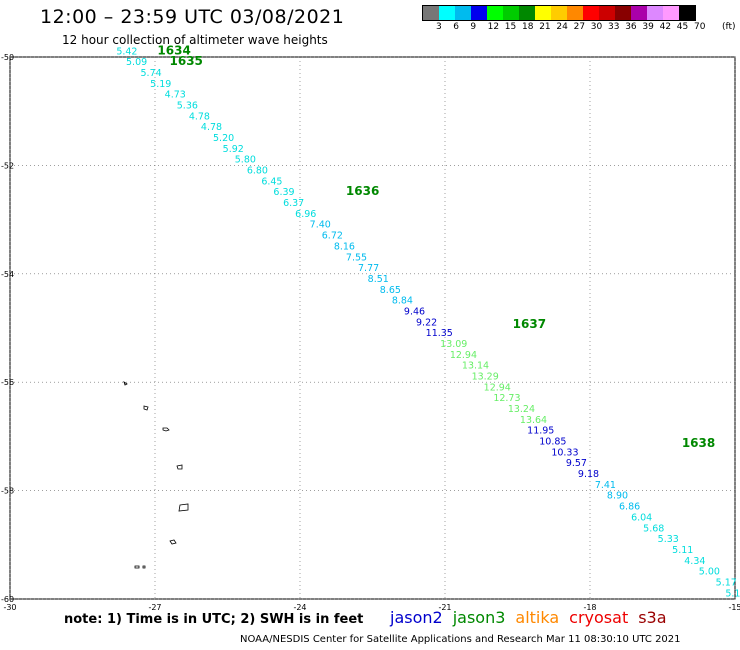  What do you see at coordinates (154, 606) in the screenshot?
I see `lon-tick-label: -27` at bounding box center [154, 606].